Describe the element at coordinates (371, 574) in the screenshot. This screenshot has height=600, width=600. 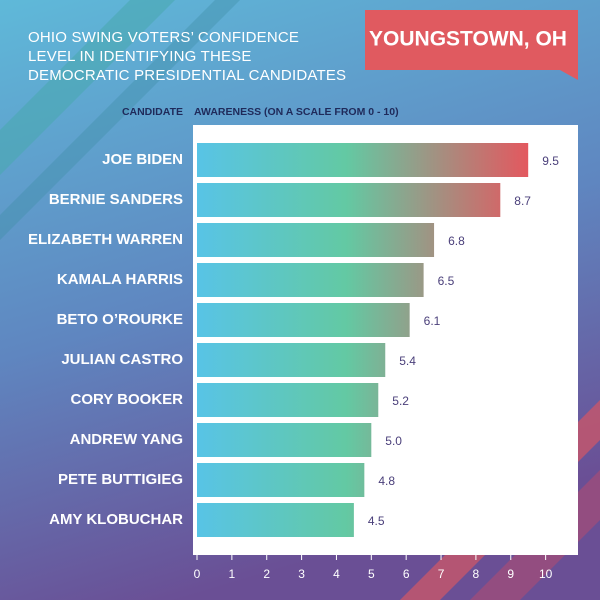
I see `x-tick-label: 5` at that location.